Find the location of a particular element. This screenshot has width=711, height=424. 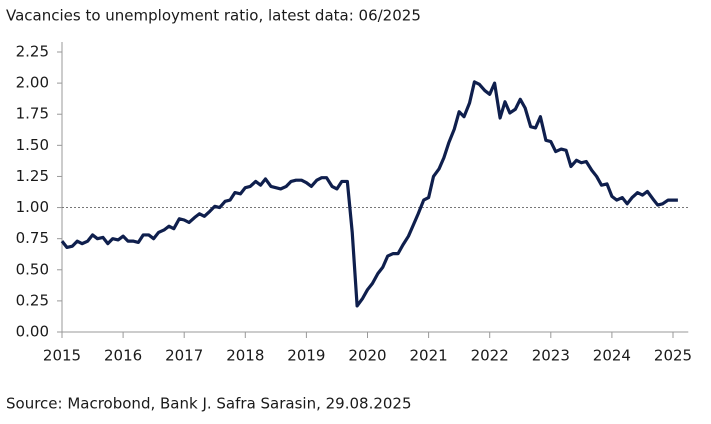

x-tick-label: 2015 is located at coordinates (62, 356).